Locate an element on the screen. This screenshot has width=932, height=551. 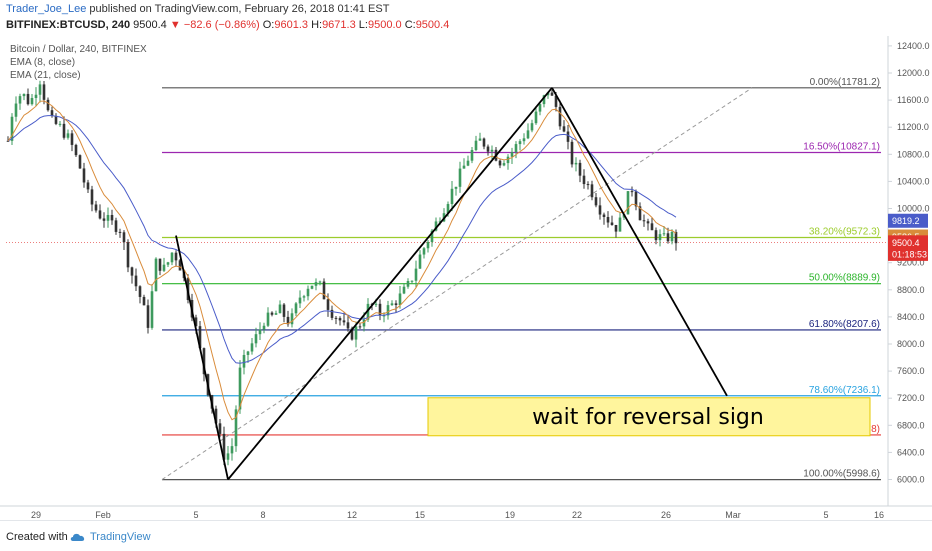
fib-level-label: 38.20%(9572.3) is located at coordinates (844, 231).